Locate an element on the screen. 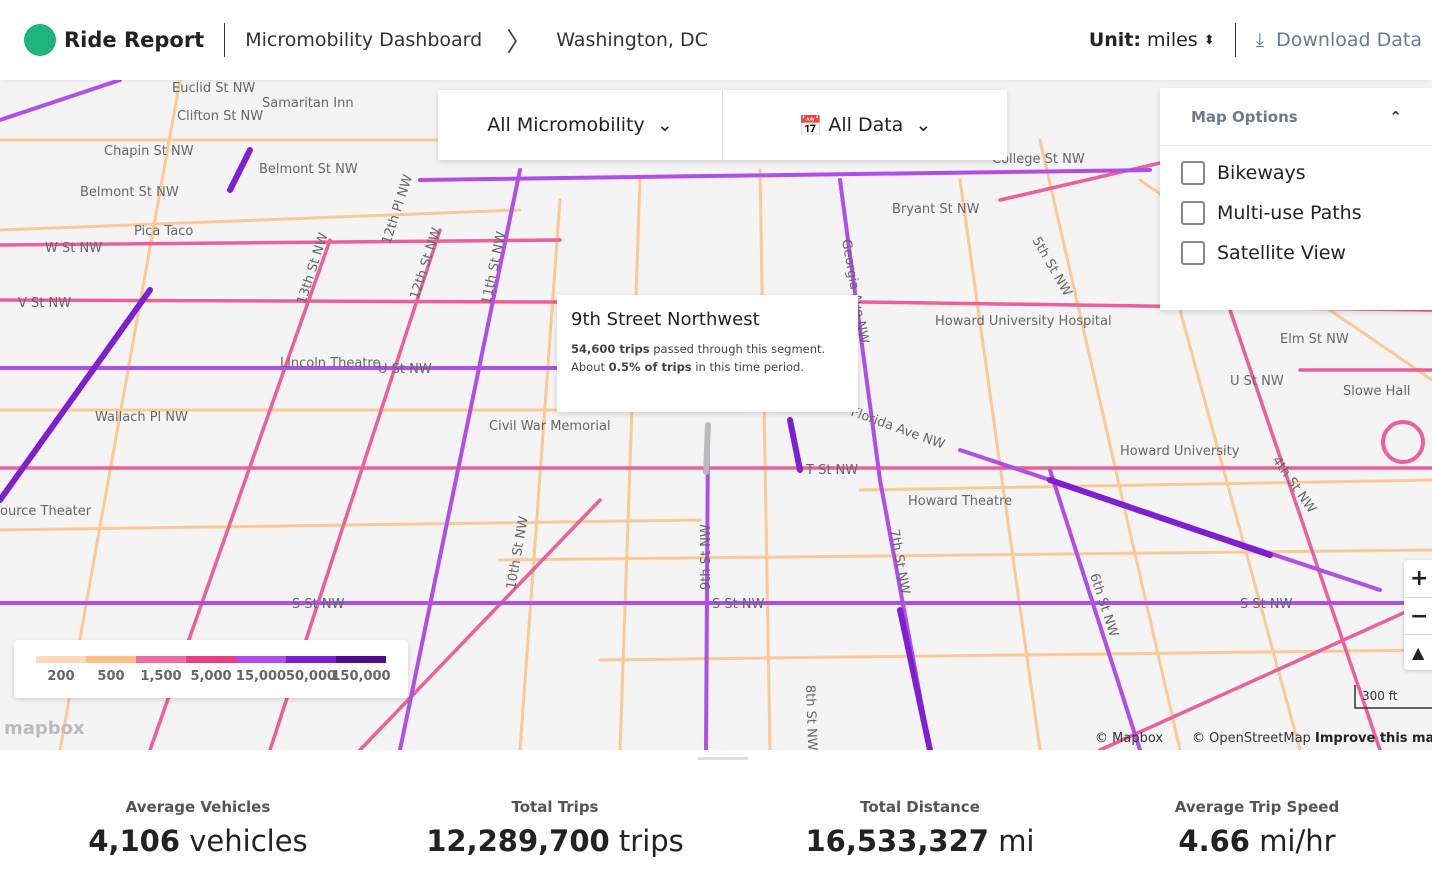  option: Bikeways is located at coordinates (1306, 173).